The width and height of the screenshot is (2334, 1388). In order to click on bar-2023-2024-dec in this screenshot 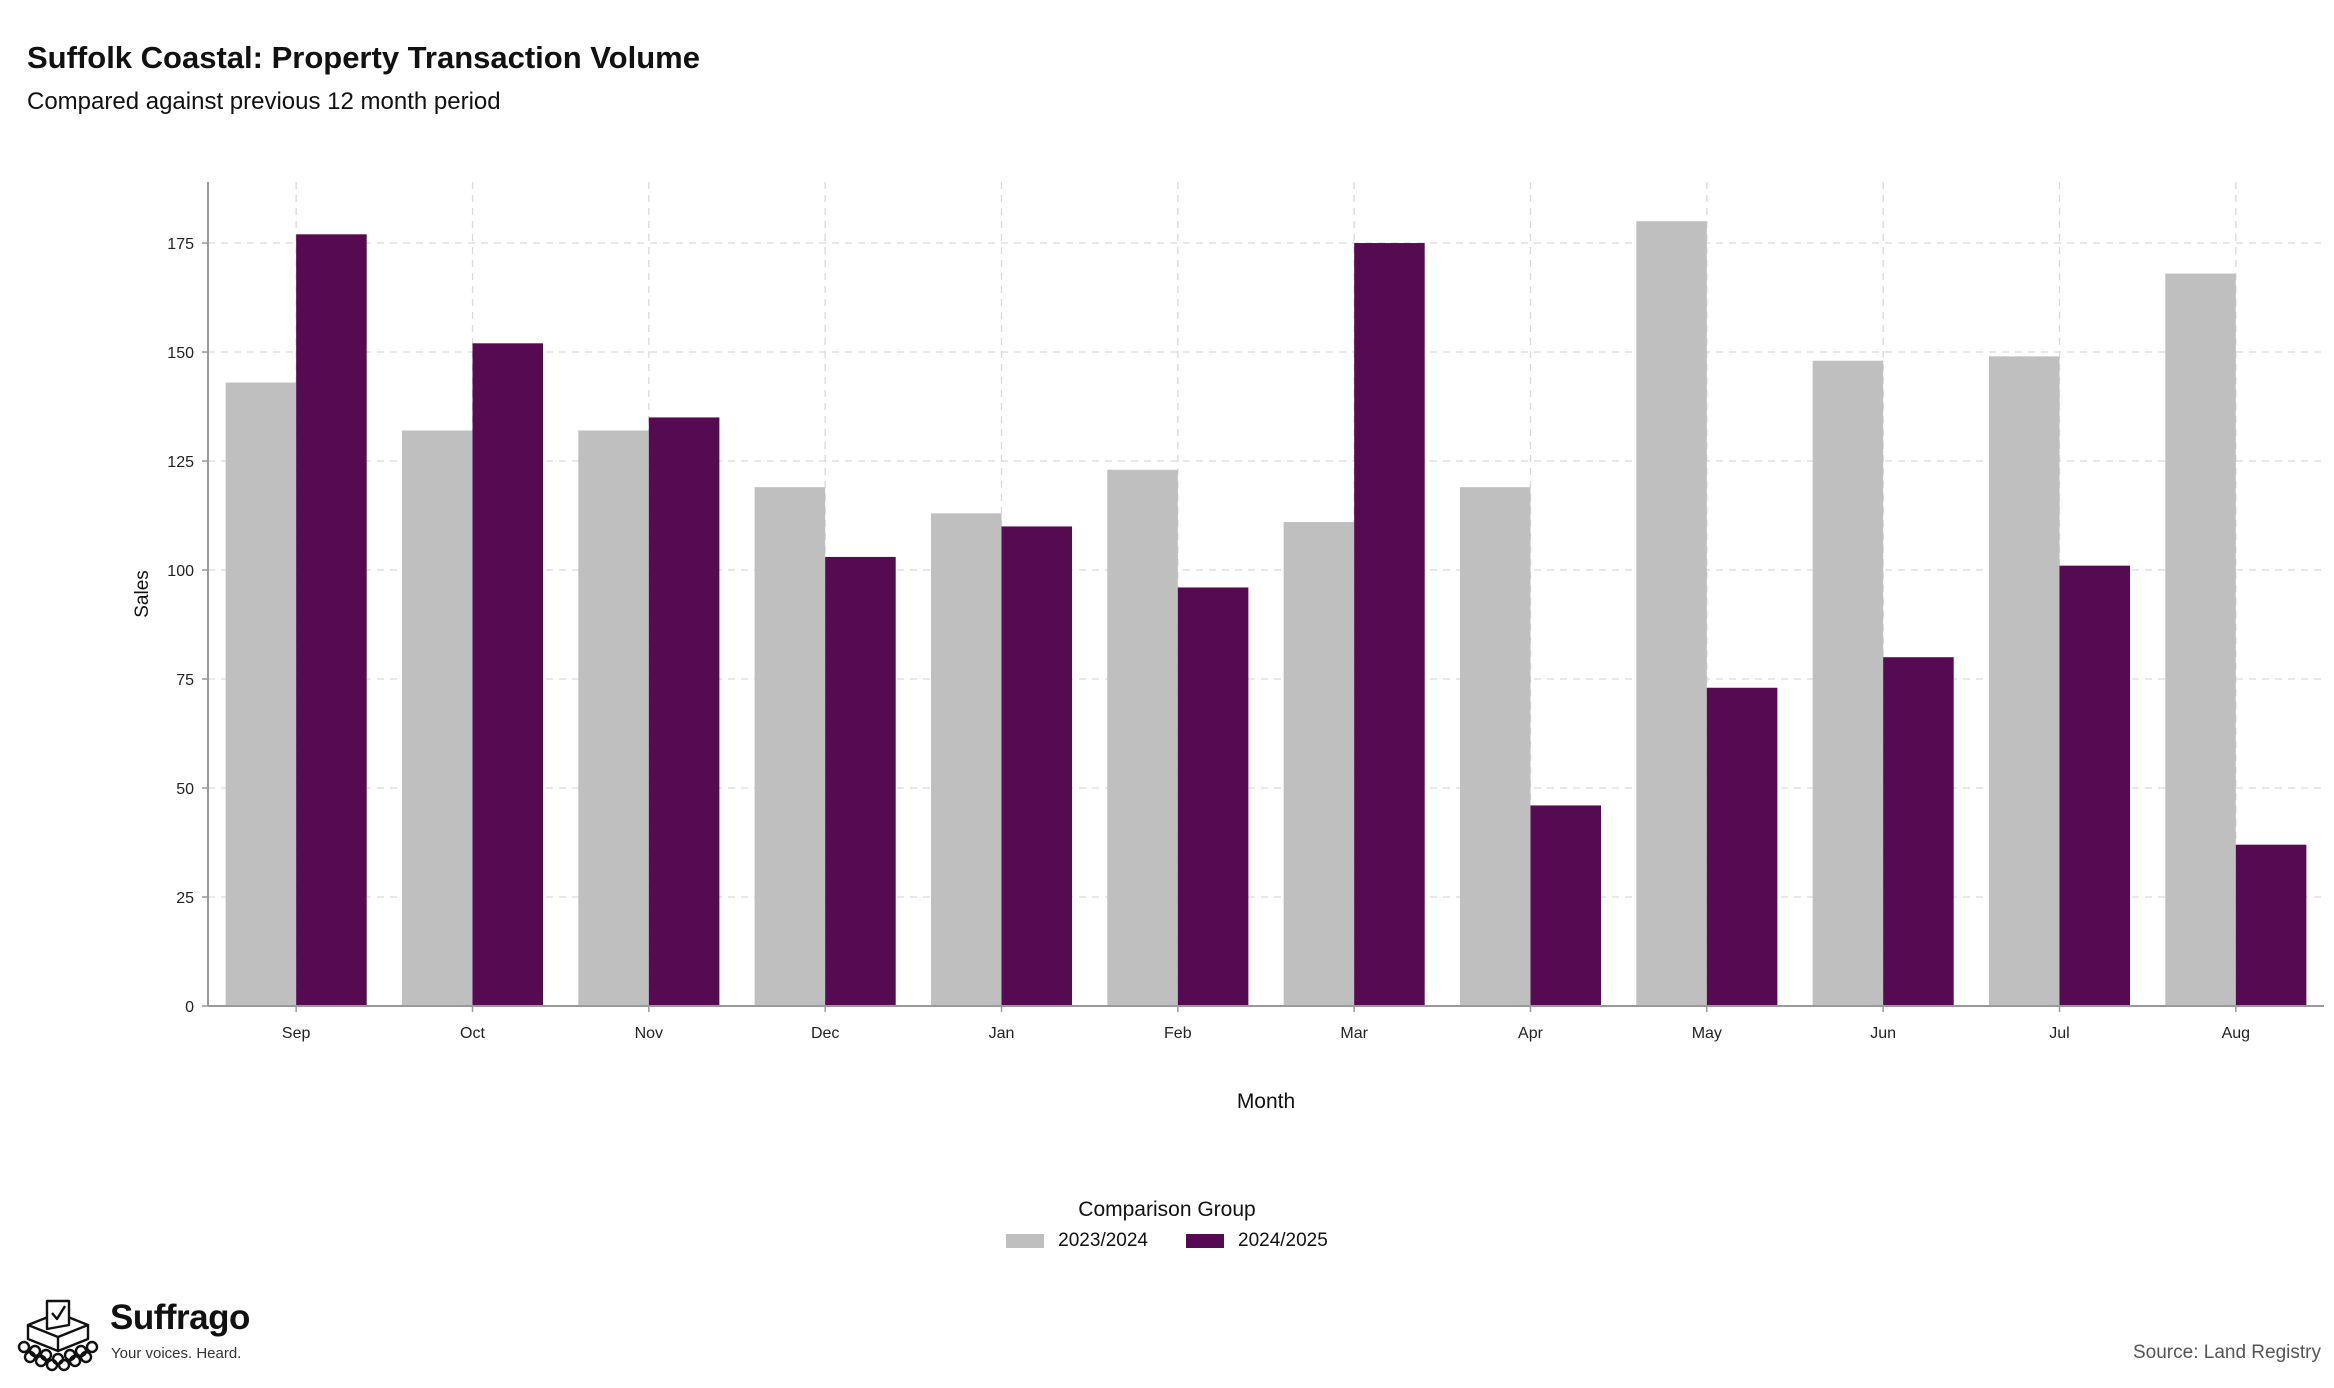, I will do `click(790, 746)`.